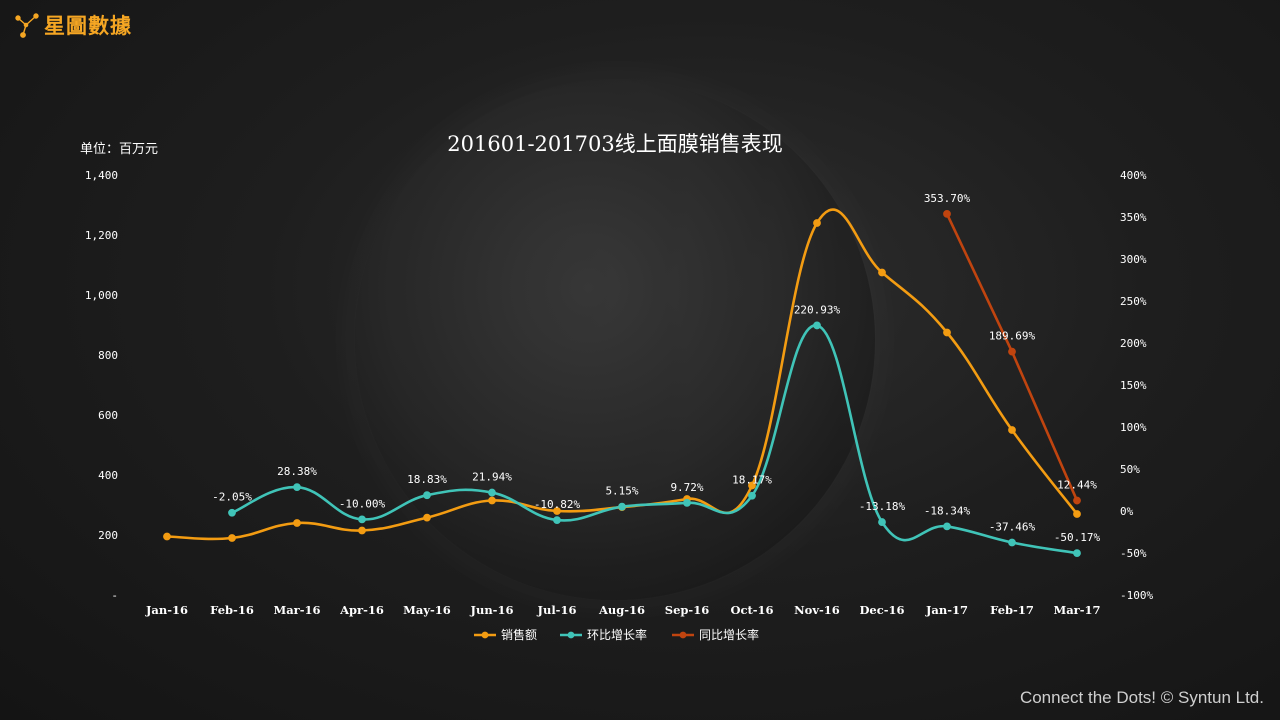 Image resolution: width=1280 pixels, height=720 pixels. What do you see at coordinates (492, 610) in the screenshot?
I see `x-tick-label: Jun-16` at bounding box center [492, 610].